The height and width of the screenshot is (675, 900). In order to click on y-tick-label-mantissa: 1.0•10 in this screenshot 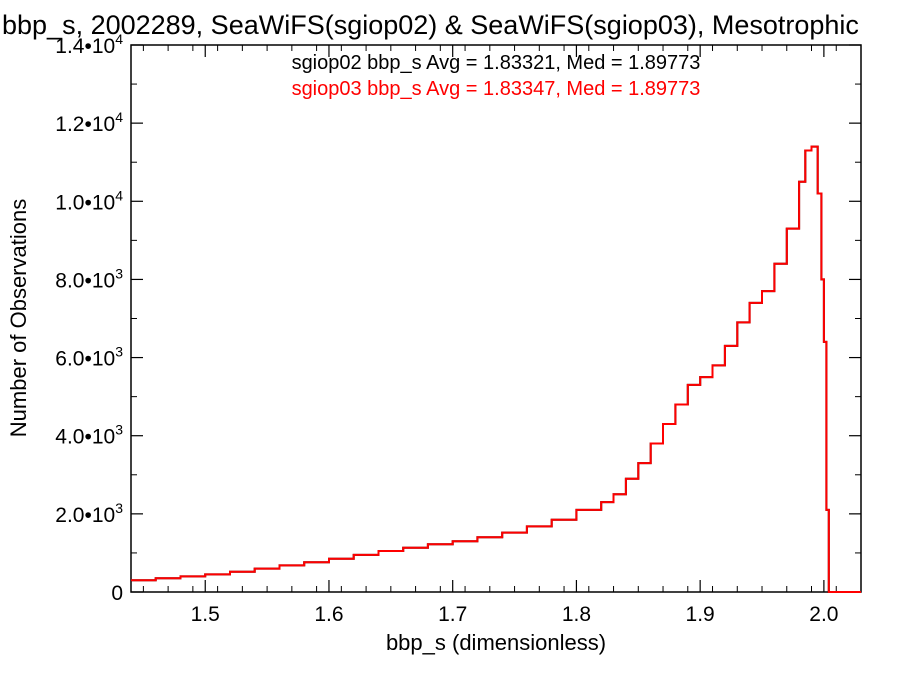, I will do `click(85, 202)`.